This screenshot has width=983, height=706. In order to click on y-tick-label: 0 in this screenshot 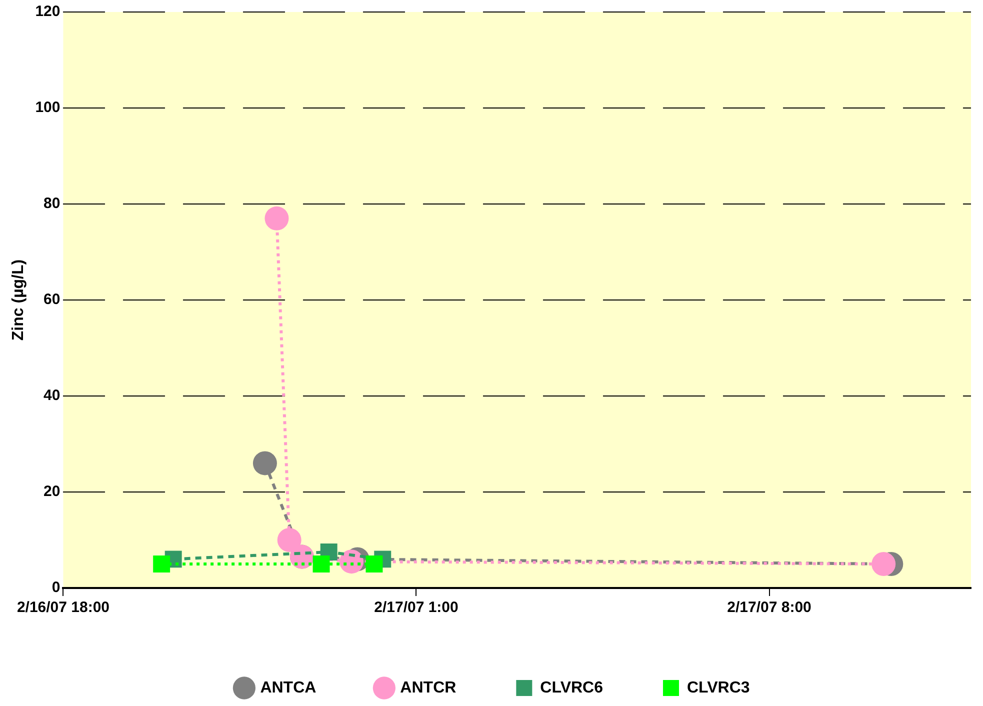, I will do `click(56, 587)`.